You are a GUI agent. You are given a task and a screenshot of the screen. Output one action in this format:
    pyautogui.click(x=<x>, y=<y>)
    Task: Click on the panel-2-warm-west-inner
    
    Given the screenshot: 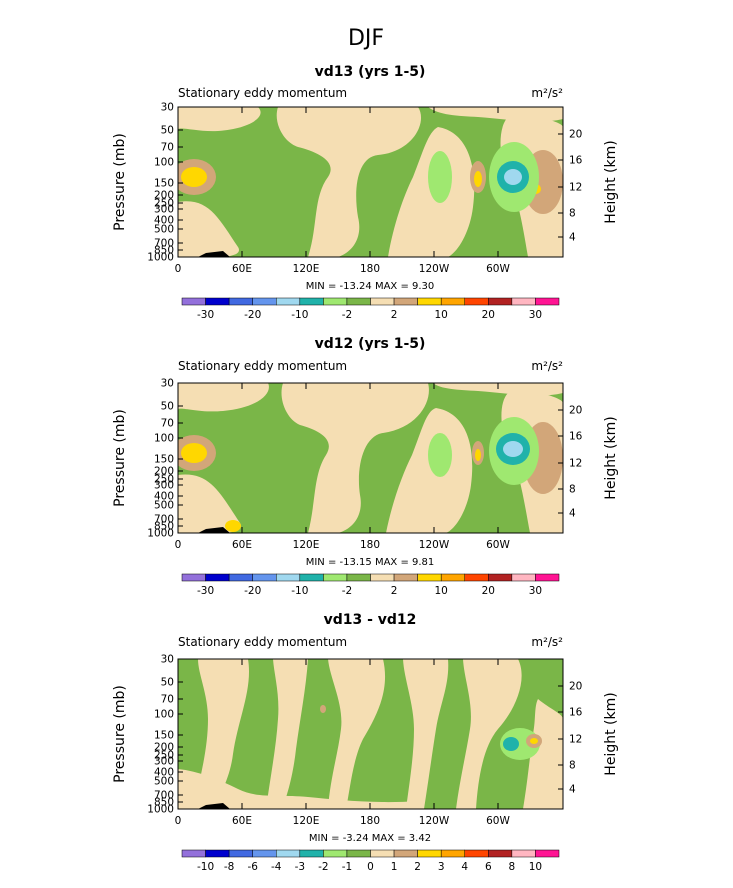 What is the action you would take?
    pyautogui.click(x=194, y=453)
    